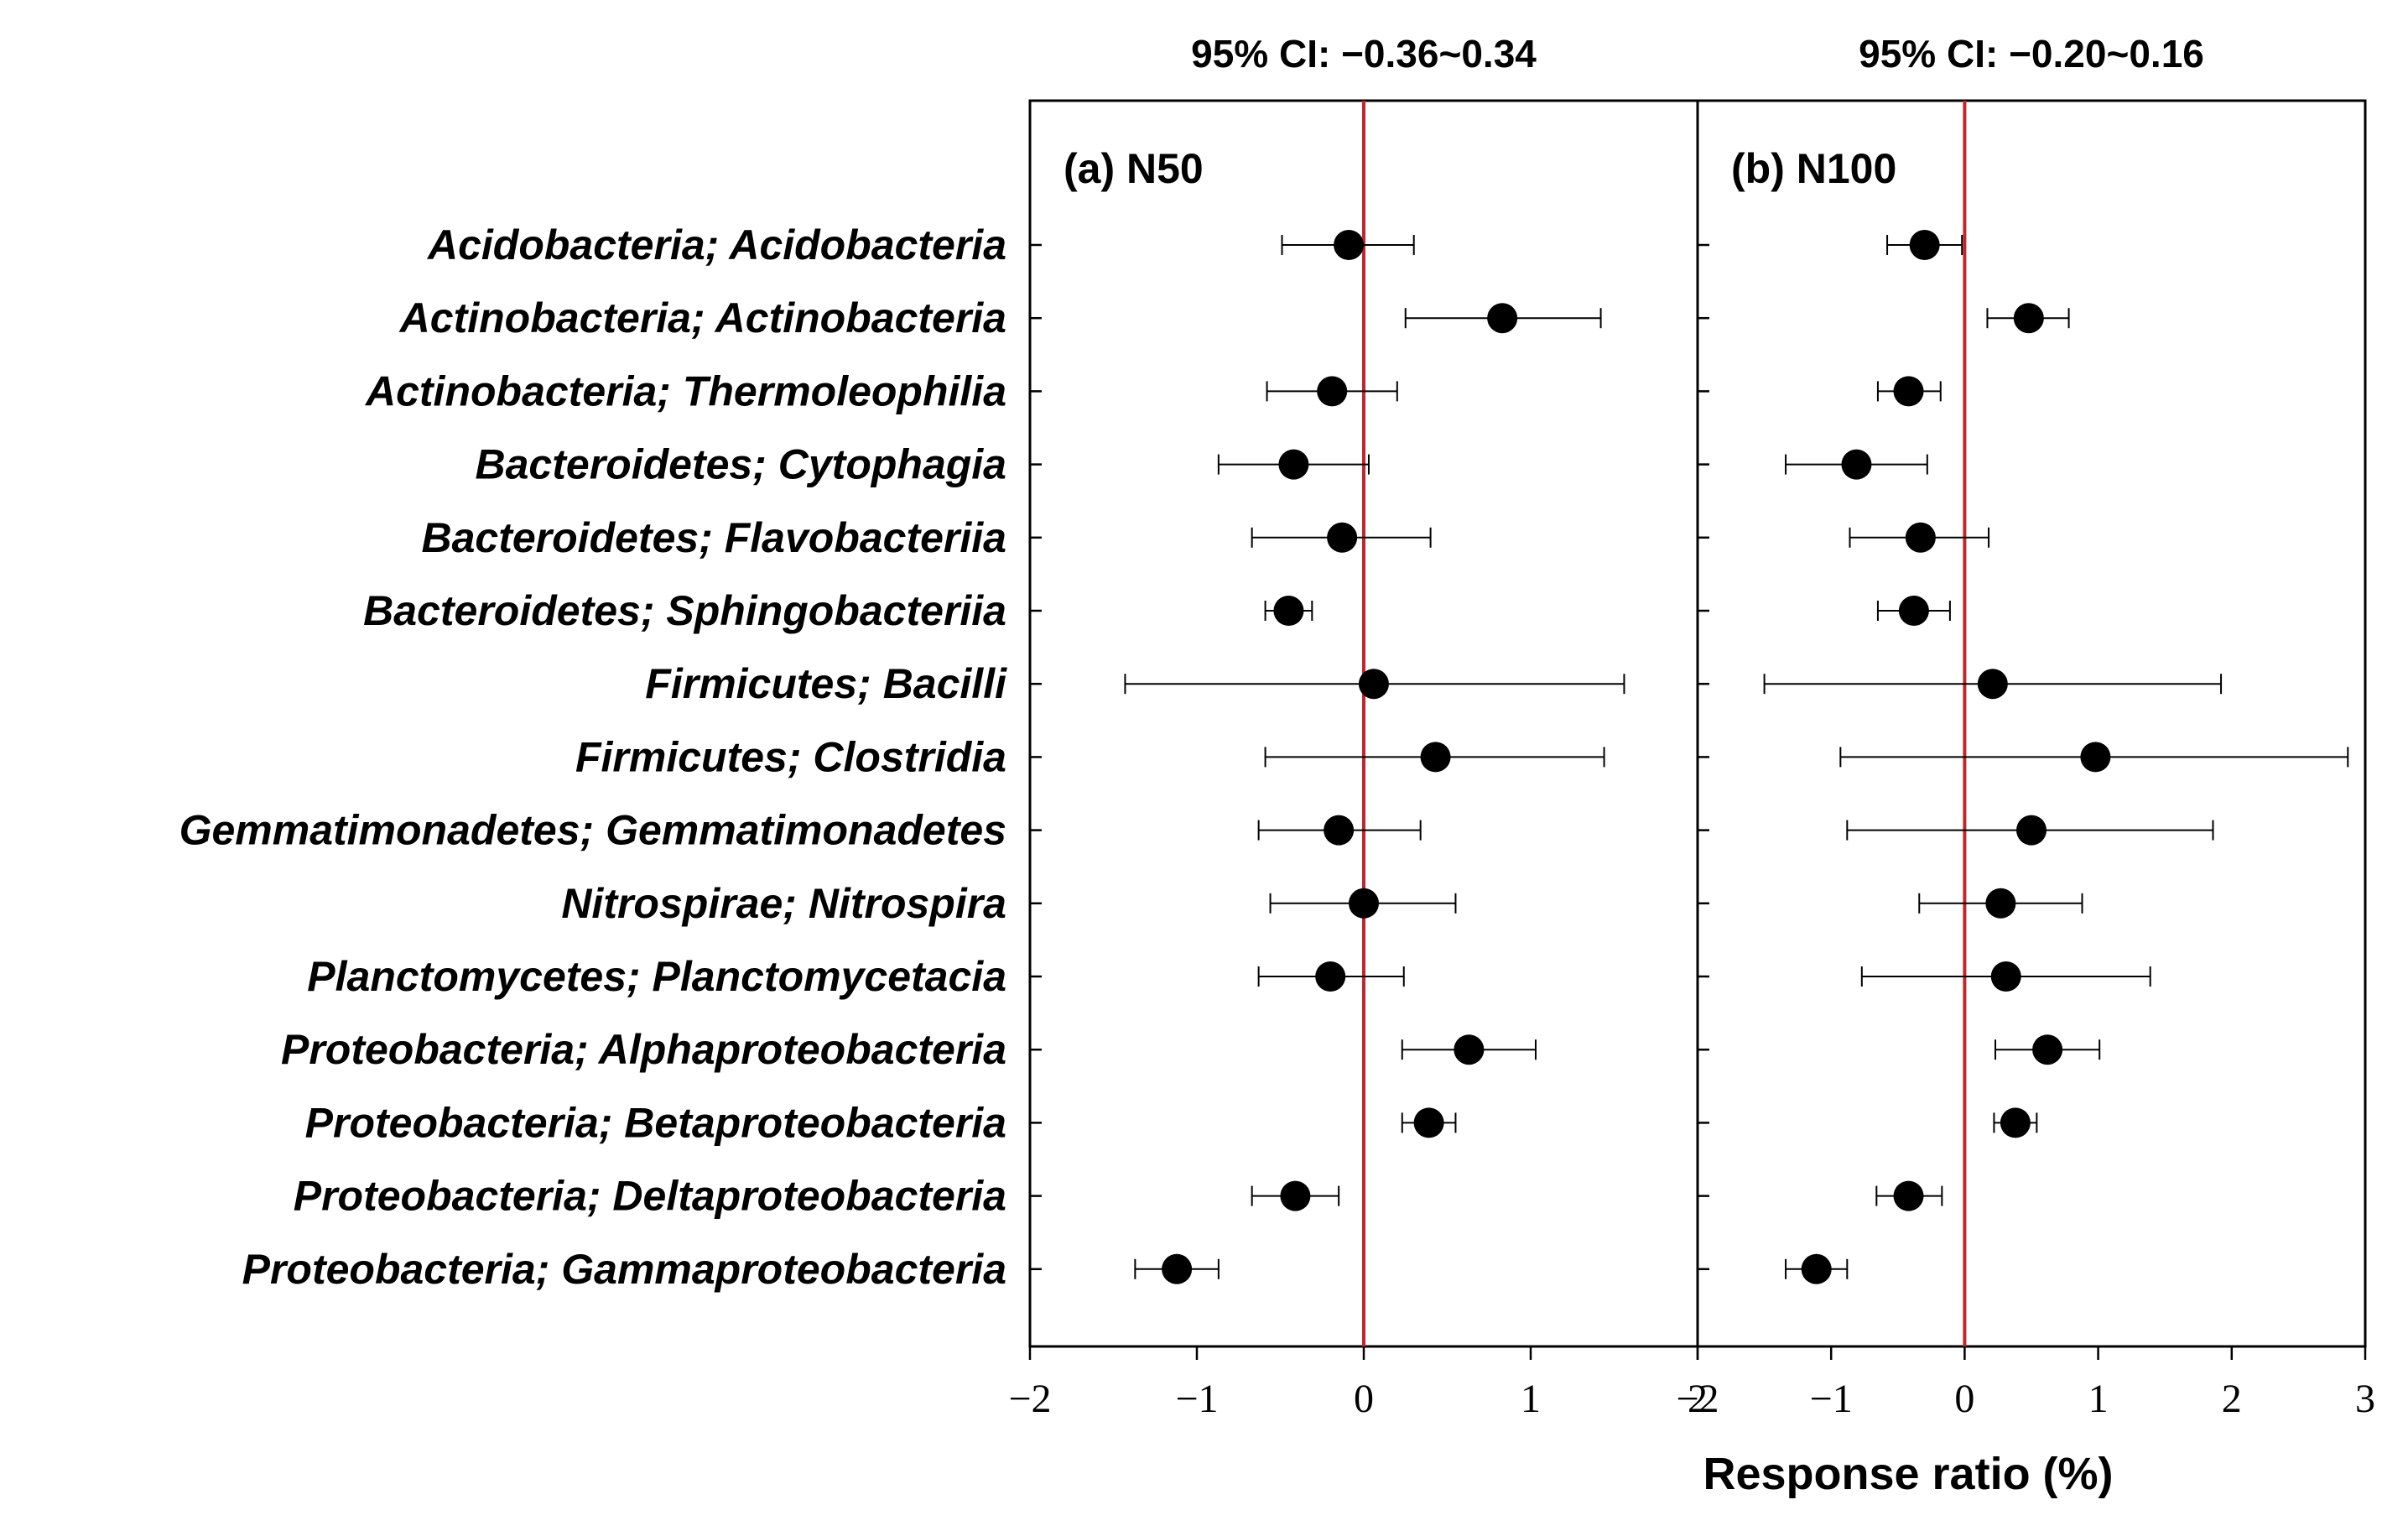 The image size is (2408, 1531). I want to click on category-label: Proteobacteria; Deltaproteobacteria, so click(650, 1196).